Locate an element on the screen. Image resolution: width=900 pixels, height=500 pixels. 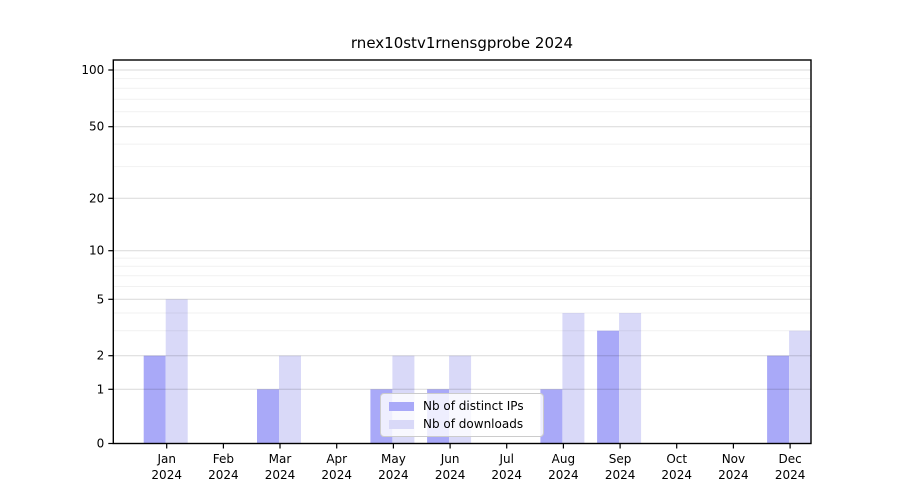
x-tick-label-month: Jun is located at coordinates (450, 459).